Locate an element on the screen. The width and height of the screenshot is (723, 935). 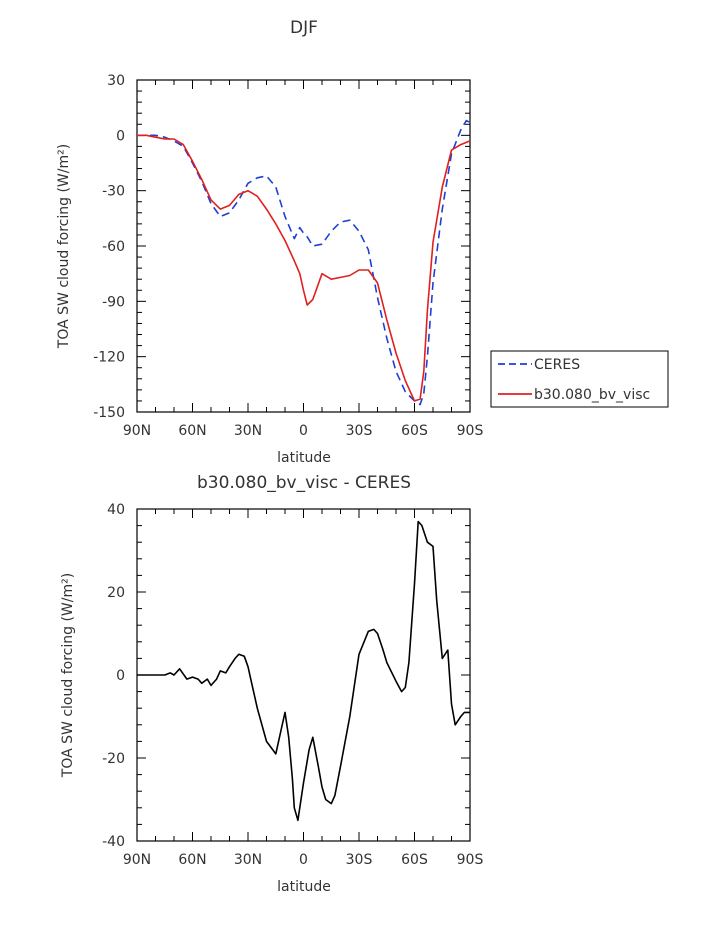
y-tick-label: -20 is located at coordinates (113, 759).